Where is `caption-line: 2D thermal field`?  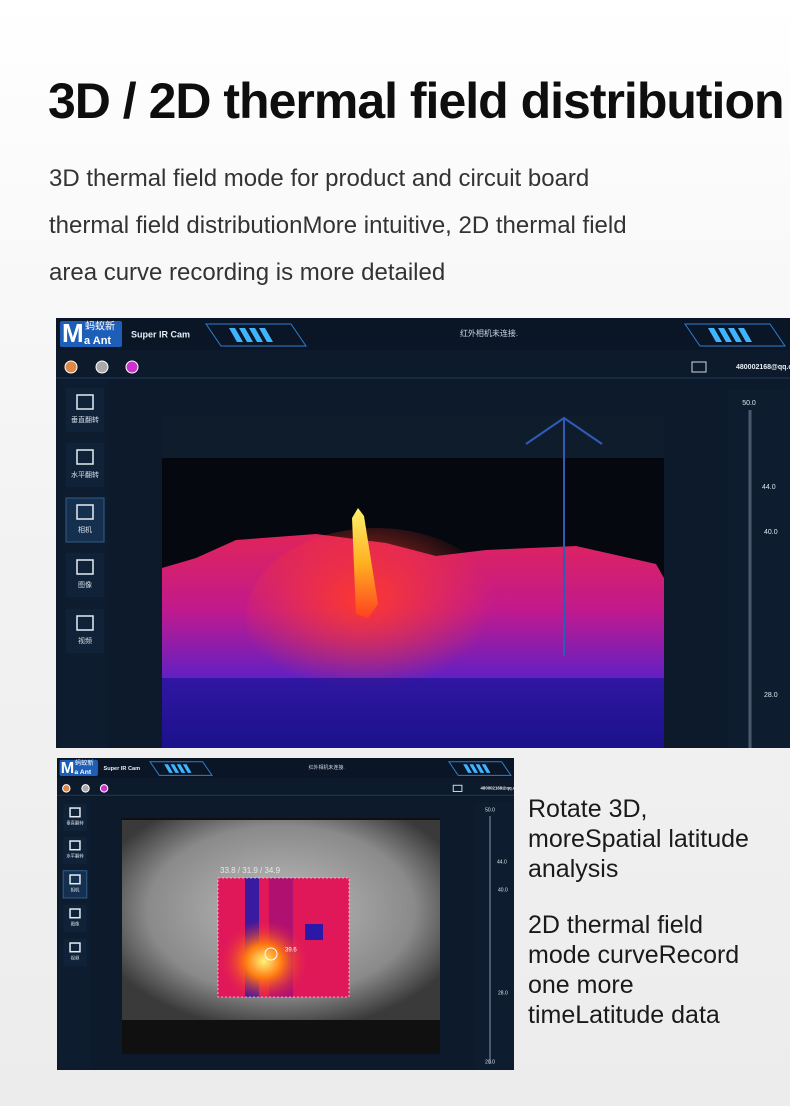 caption-line: 2D thermal field is located at coordinates (616, 925).